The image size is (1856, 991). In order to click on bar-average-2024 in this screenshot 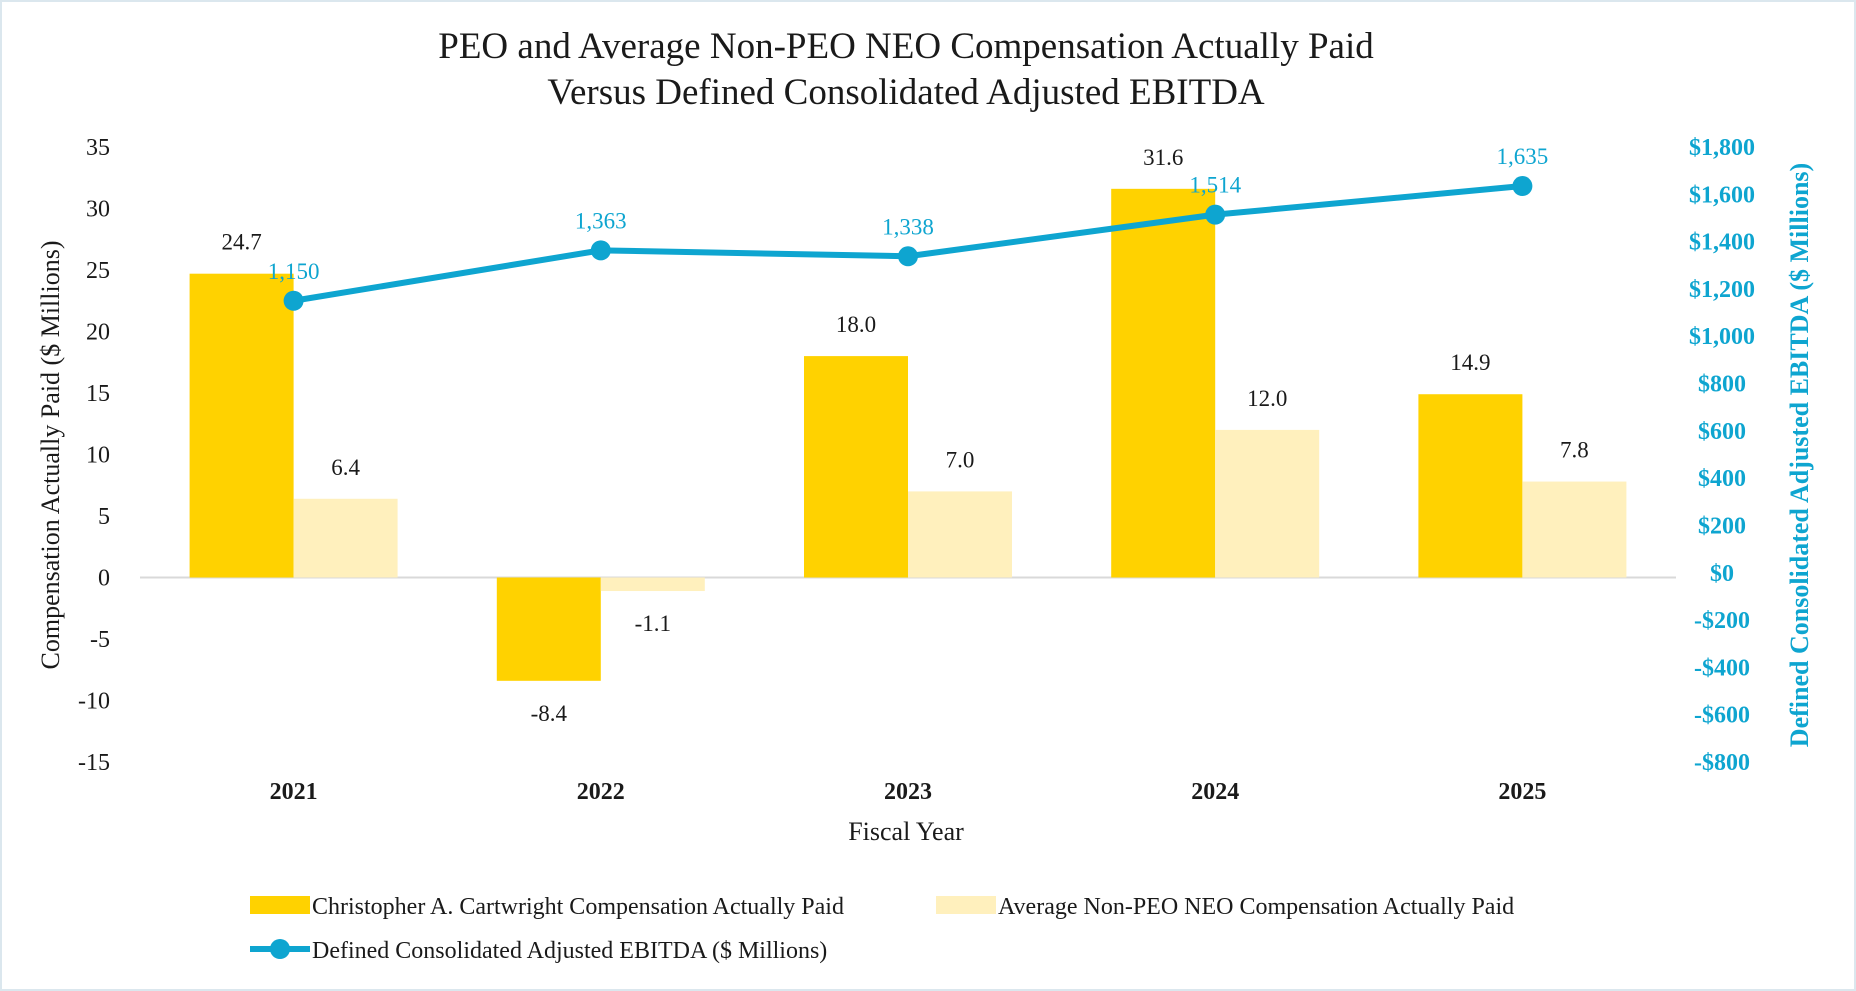, I will do `click(1267, 503)`.